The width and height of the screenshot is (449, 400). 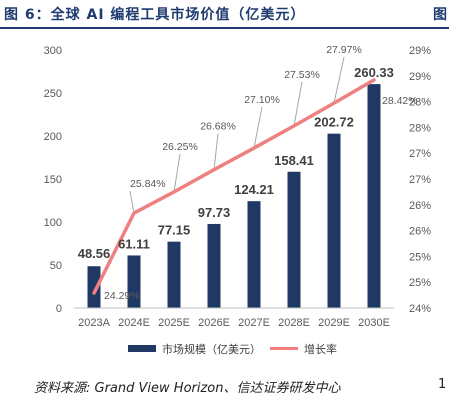 I want to click on bar-value-label: 77.15, so click(x=174, y=230).